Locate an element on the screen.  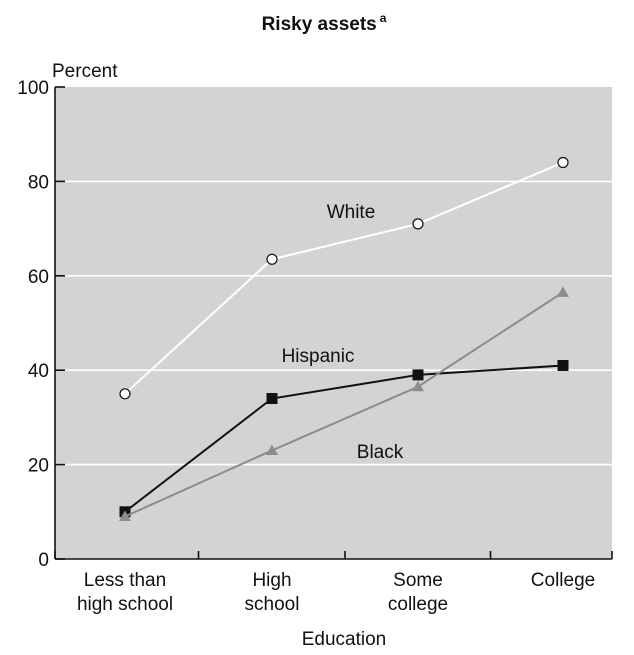
y-tick-label-1: 20 is located at coordinates (38, 466).